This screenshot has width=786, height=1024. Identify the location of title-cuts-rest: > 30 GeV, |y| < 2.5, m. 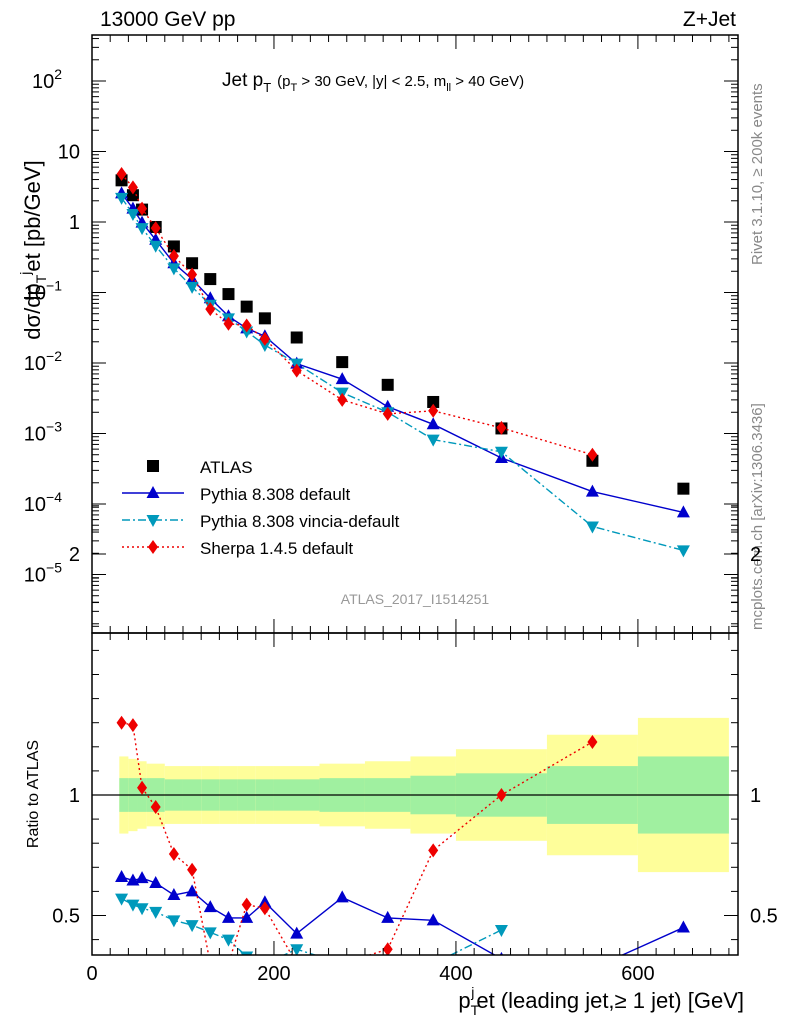
(371, 81).